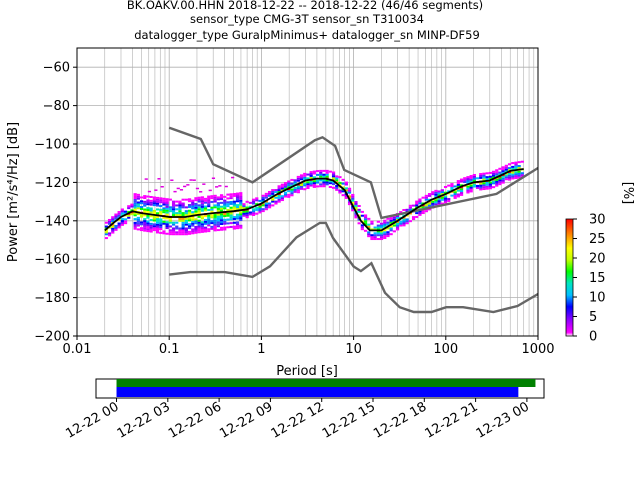  I want to click on colorbar-tick-label: 5, so click(593, 317).